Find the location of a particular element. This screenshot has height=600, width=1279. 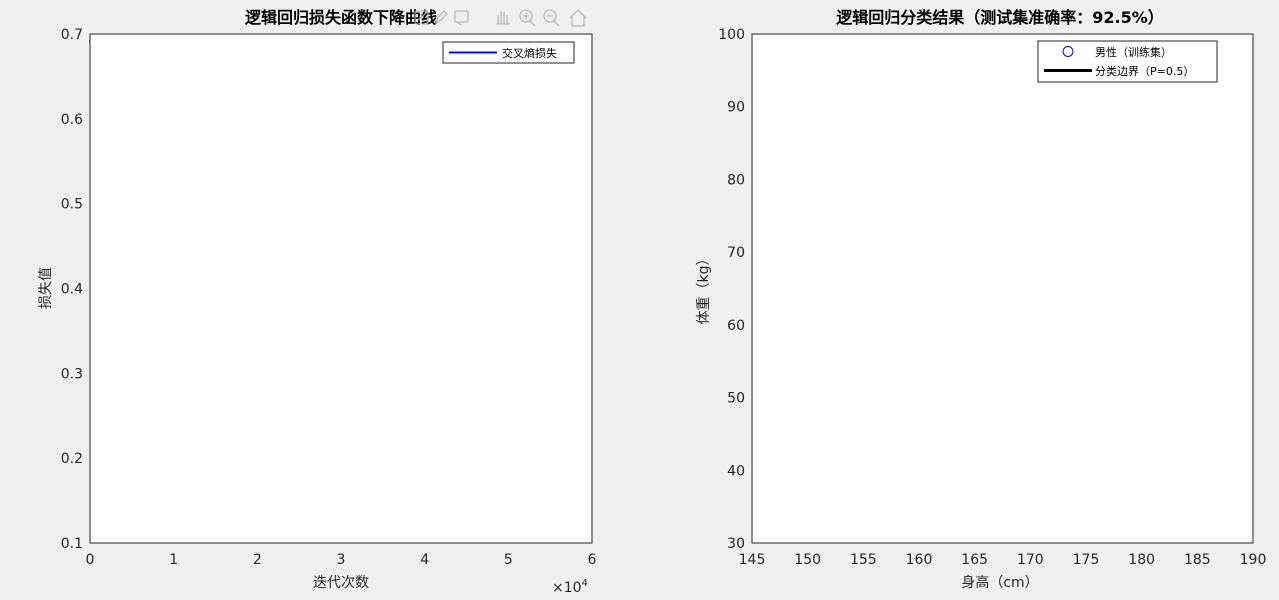

classification-x-tick-label: 190 is located at coordinates (1253, 560).